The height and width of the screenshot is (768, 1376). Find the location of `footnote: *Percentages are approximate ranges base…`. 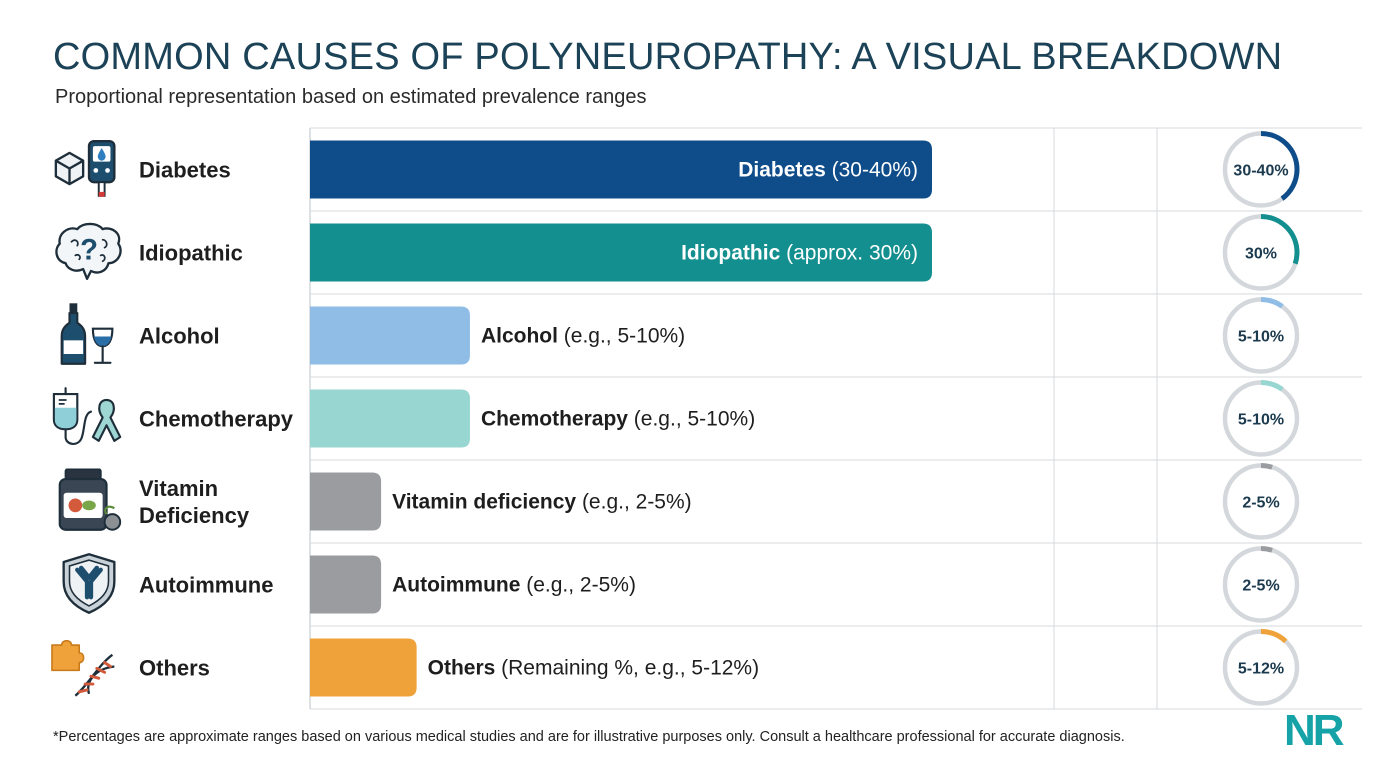

footnote: *Percentages are approximate ranges base… is located at coordinates (589, 737).